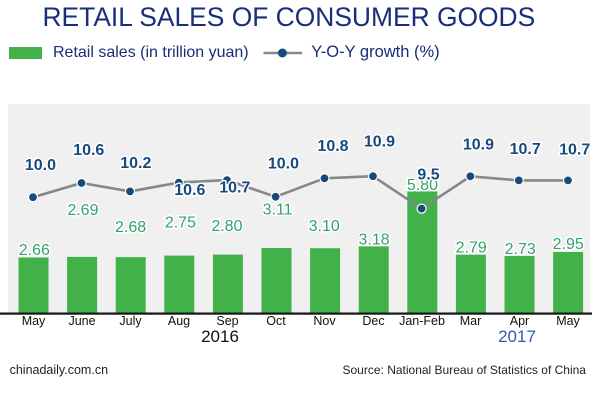 The height and width of the screenshot is (400, 600). I want to click on svg-text: 2.75, so click(180, 223).